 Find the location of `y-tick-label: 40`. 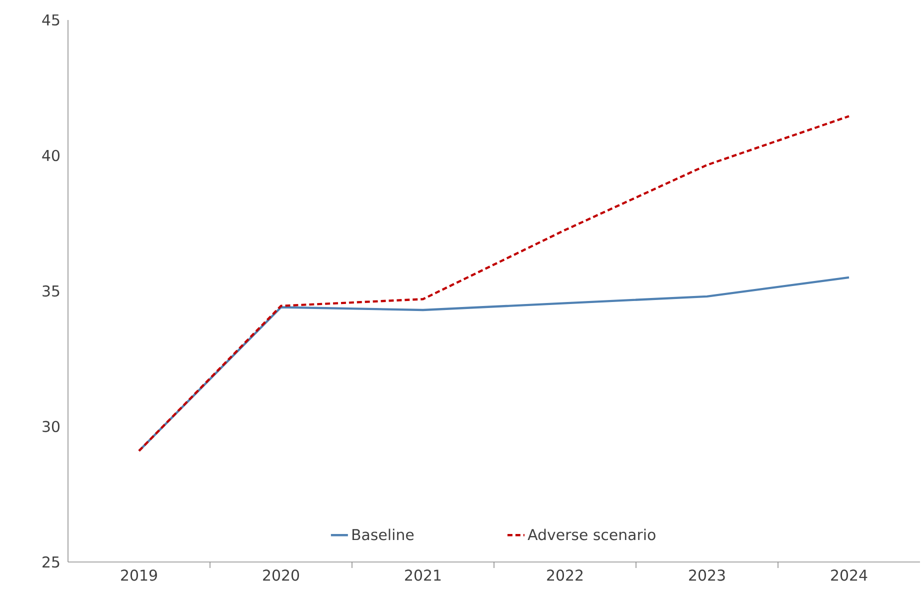

y-tick-label: 40 is located at coordinates (51, 156).